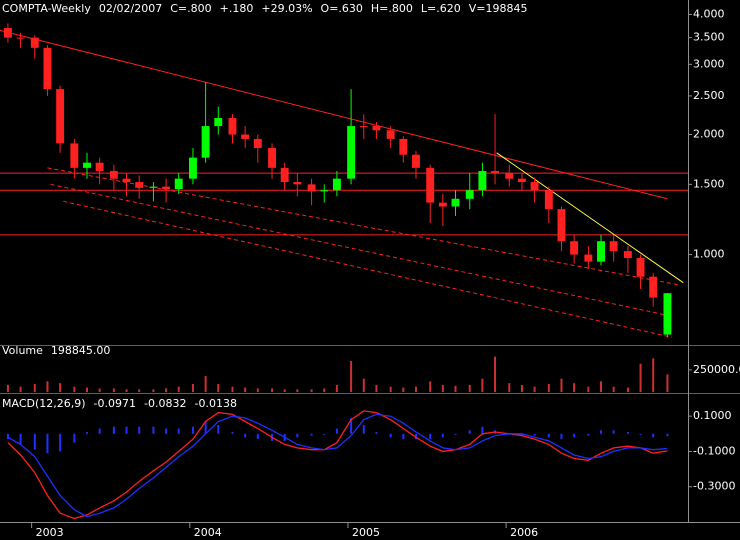 The image size is (740, 540). What do you see at coordinates (709, 254) in the screenshot?
I see `y-tick-label: 1.000` at bounding box center [709, 254].